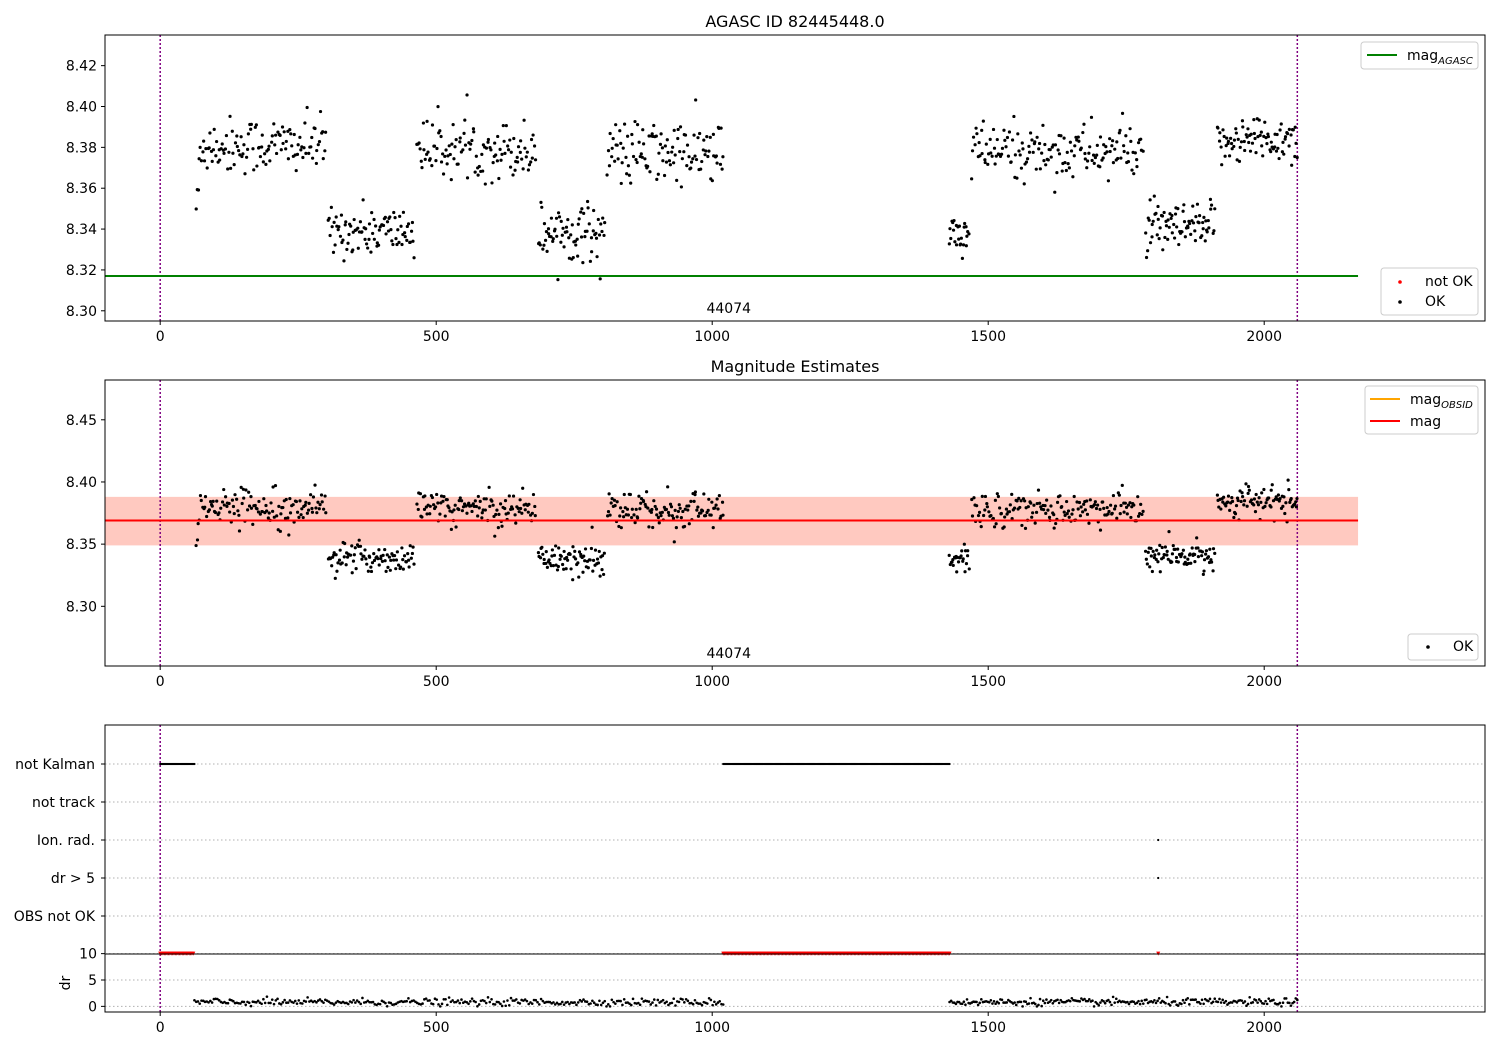  I want to click on y-tick-label: 8.42, so click(81, 67).